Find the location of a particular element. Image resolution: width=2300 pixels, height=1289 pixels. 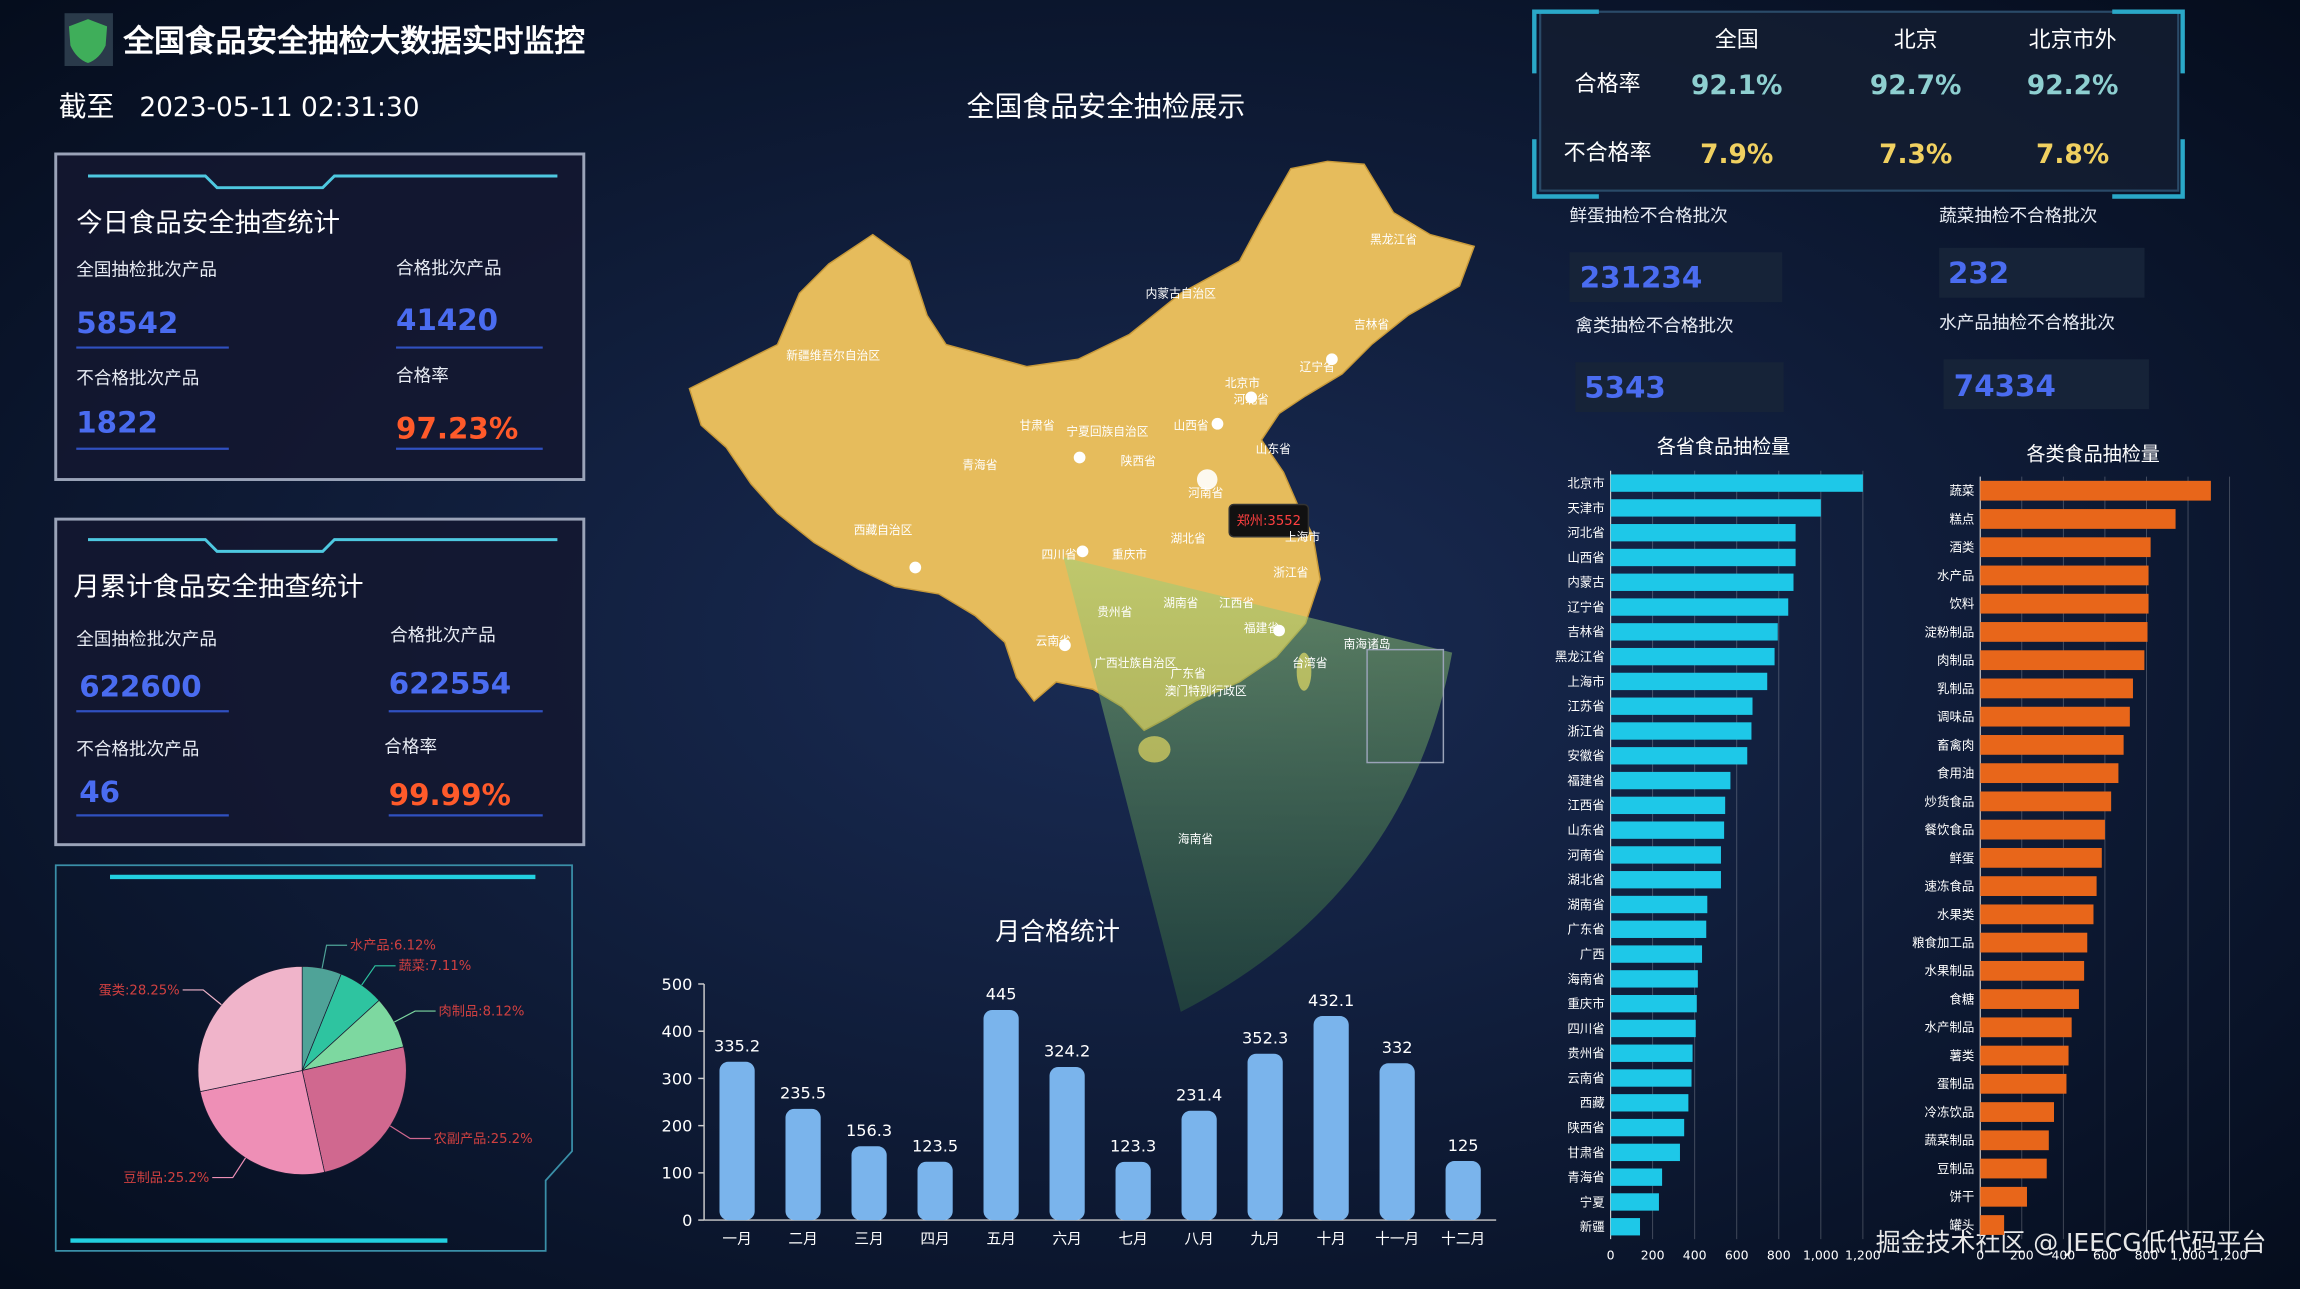

x-tick-label: 1,000 is located at coordinates (1821, 1255).